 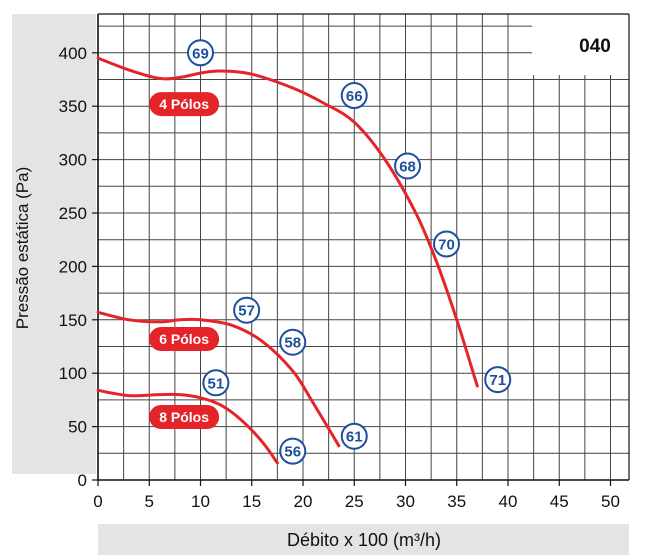 I want to click on title-box, so click(x=580, y=44).